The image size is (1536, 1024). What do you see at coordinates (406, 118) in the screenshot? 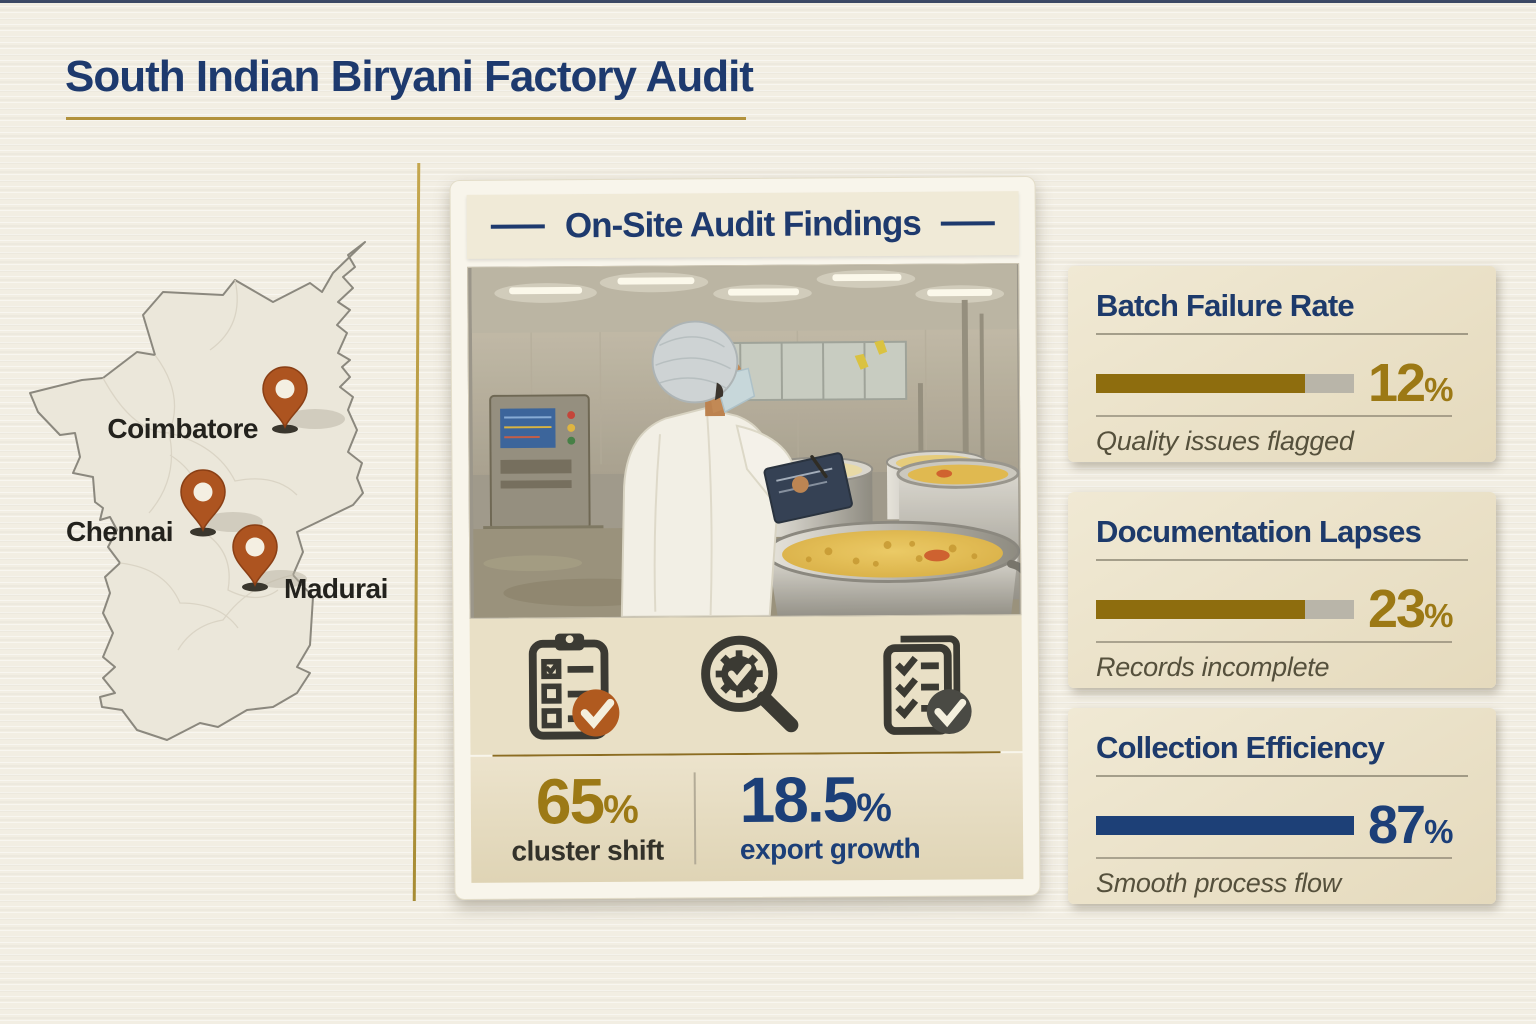
I see `title-underline` at bounding box center [406, 118].